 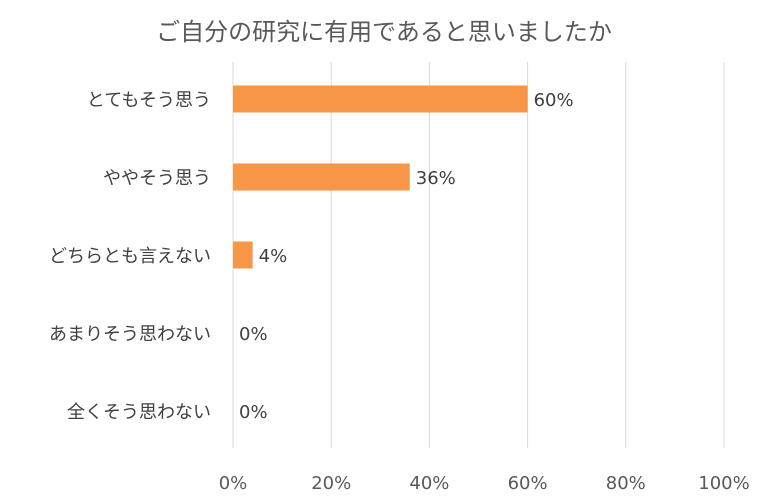 What do you see at coordinates (626, 483) in the screenshot?
I see `x-tick-label: 80%` at bounding box center [626, 483].